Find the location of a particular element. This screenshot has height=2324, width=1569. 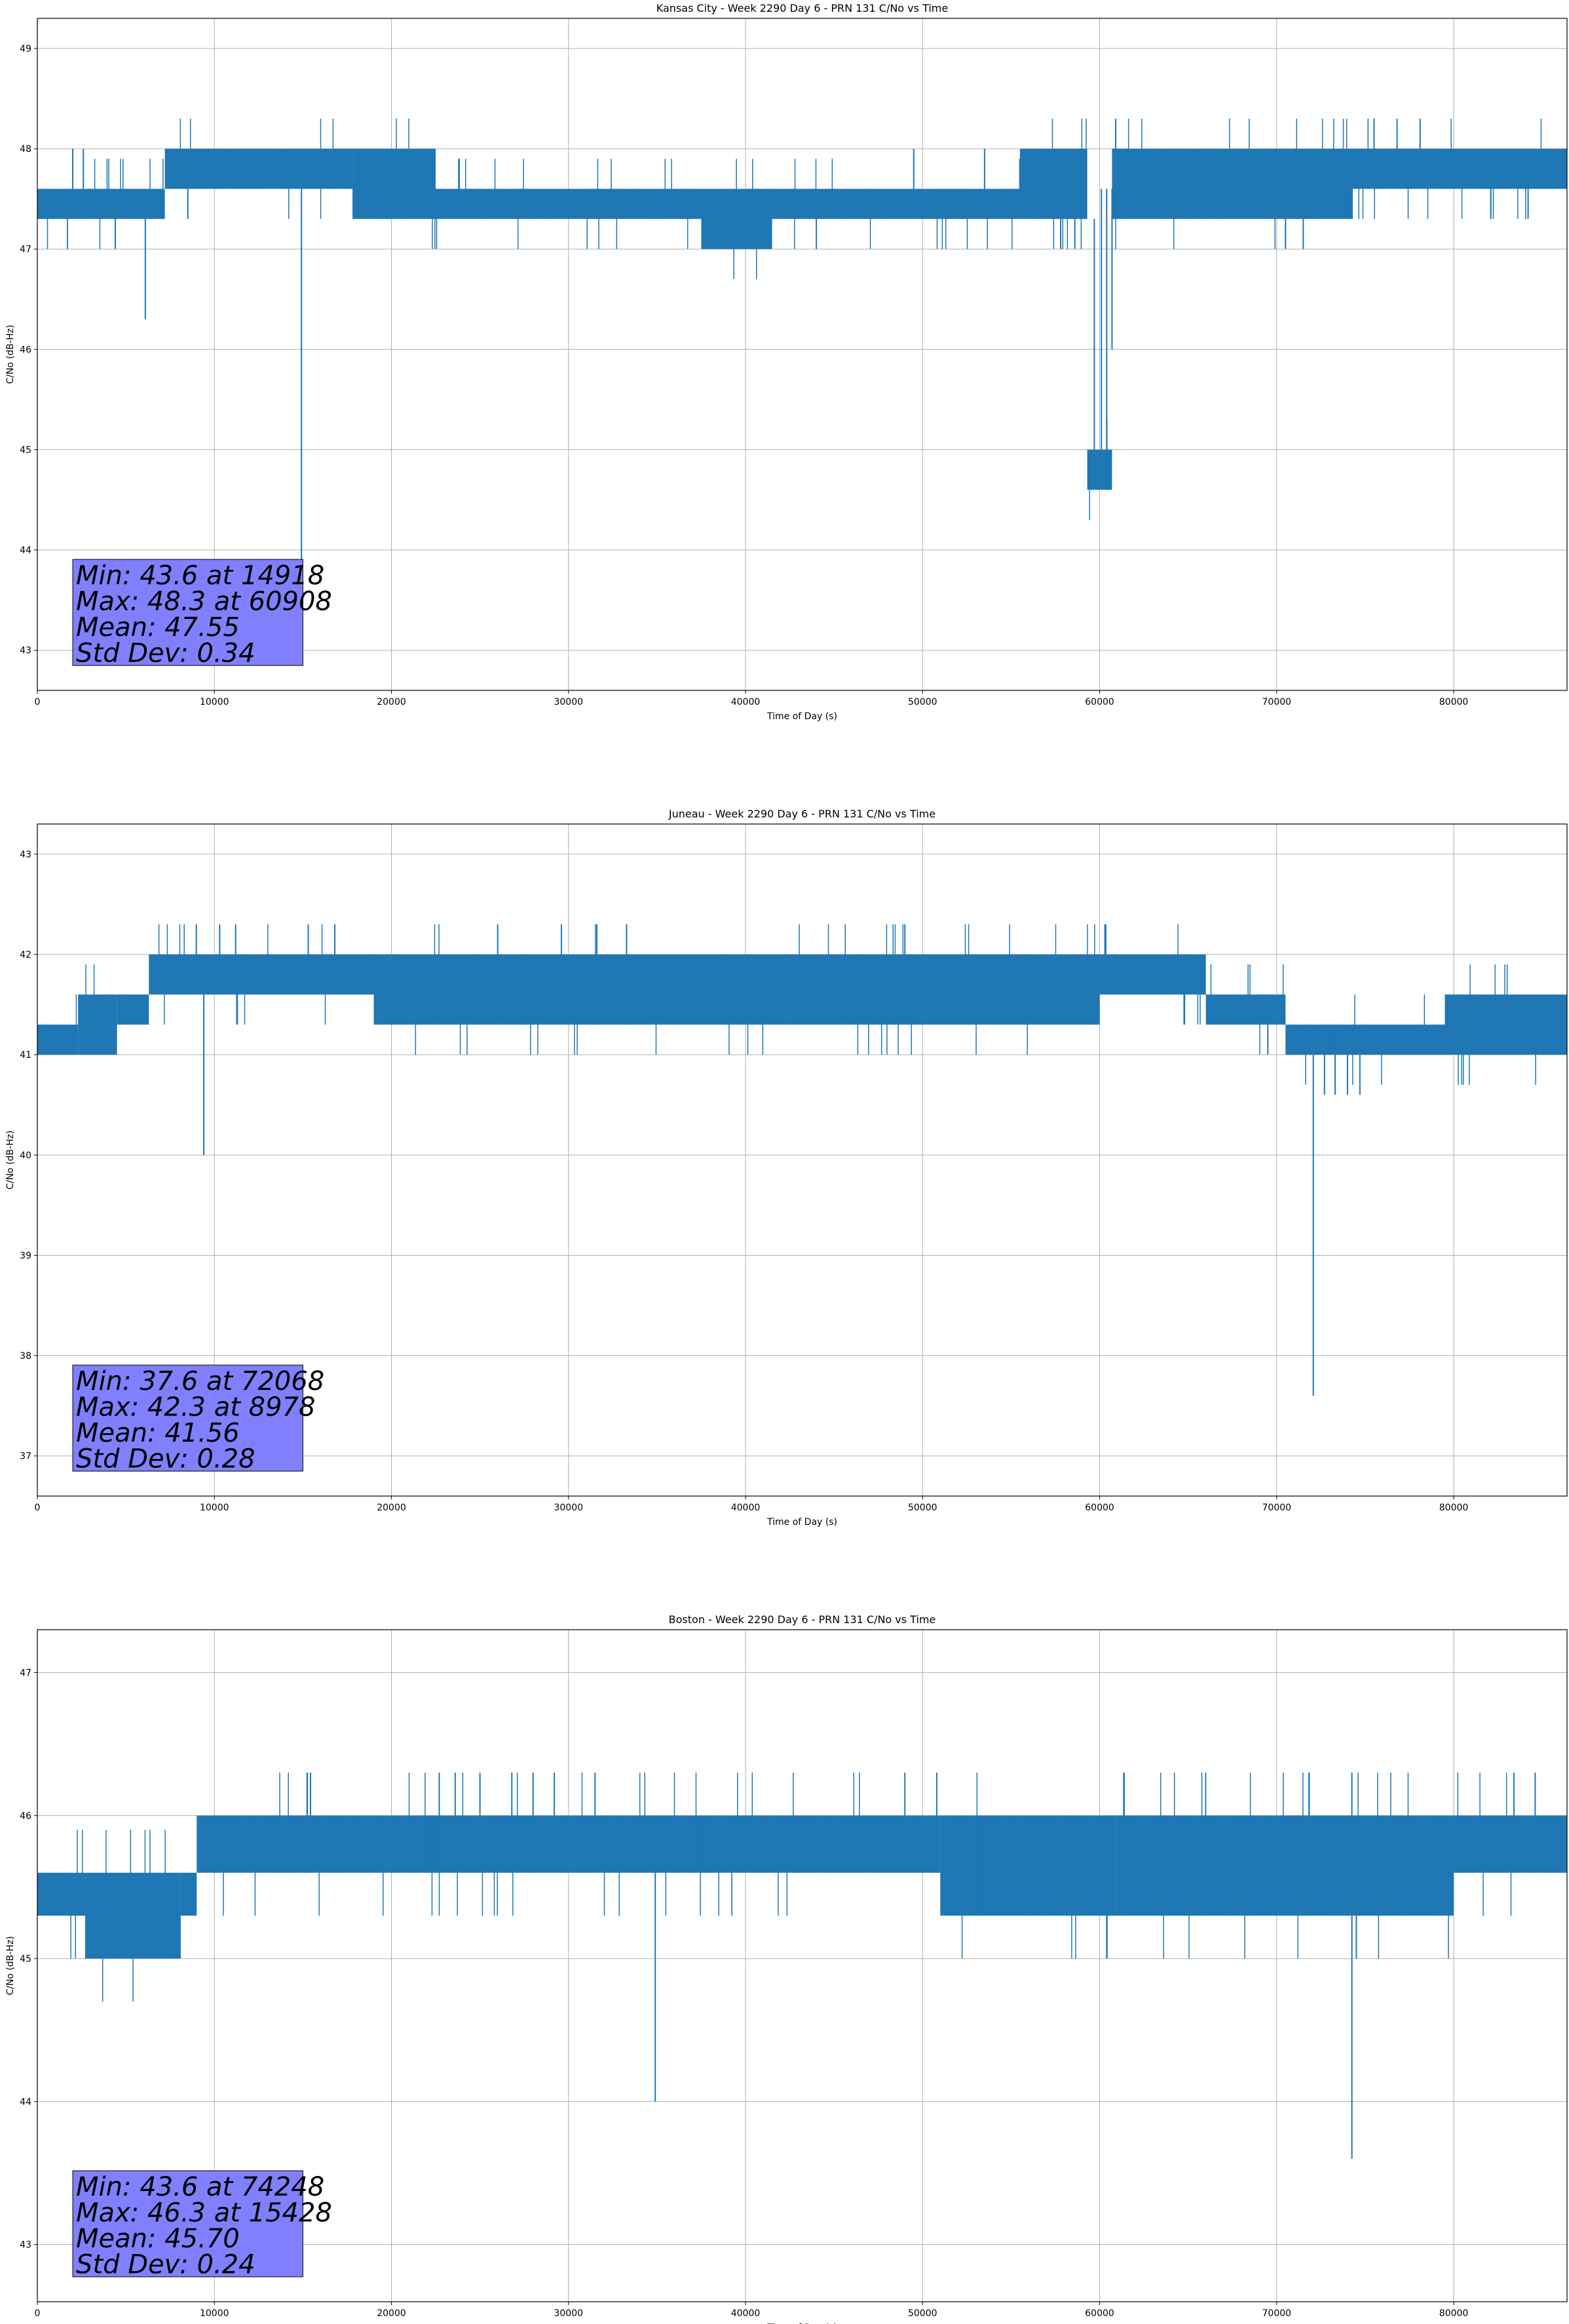

y-tick-label: 39 is located at coordinates (25, 1255).